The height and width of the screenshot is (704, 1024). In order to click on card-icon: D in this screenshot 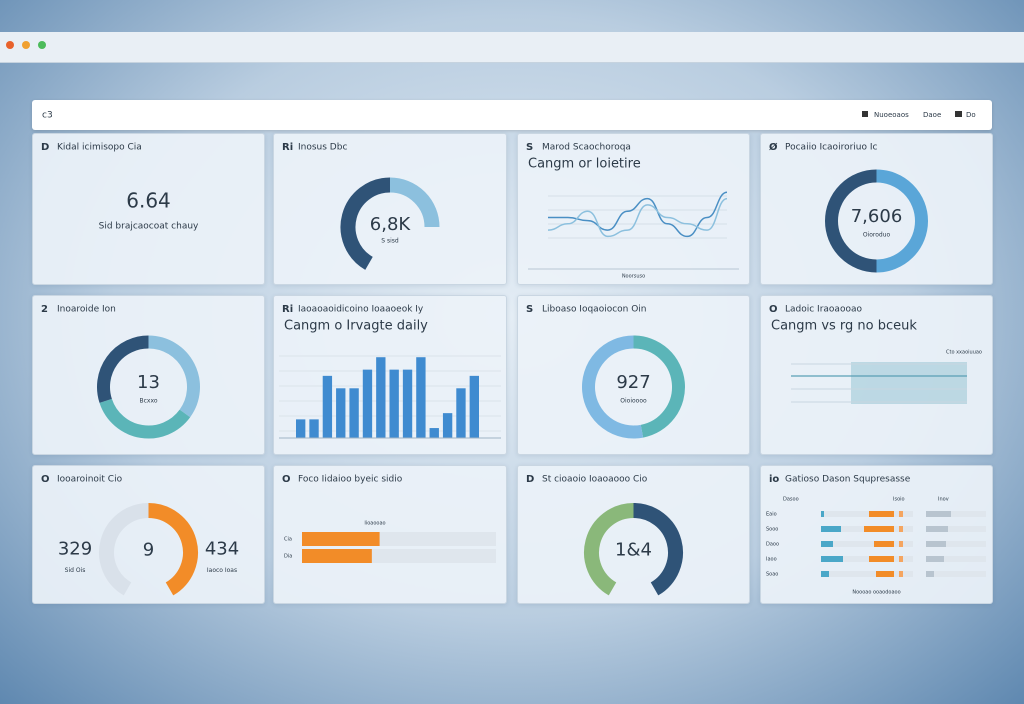, I will do `click(45, 147)`.